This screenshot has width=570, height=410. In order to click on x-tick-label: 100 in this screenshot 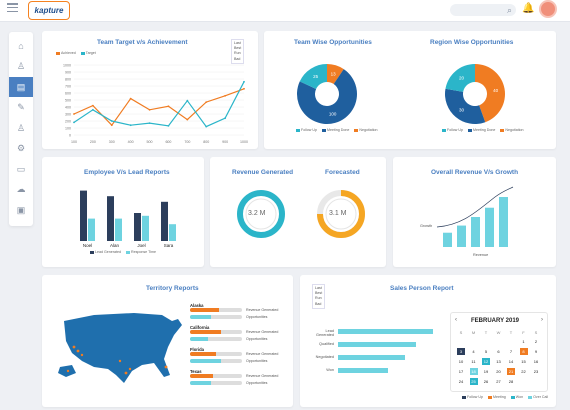, I will do `click(74, 142)`.